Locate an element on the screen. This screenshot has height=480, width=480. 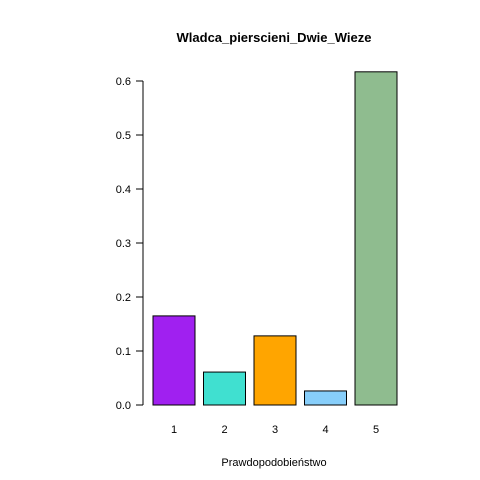
x-tick-label: 3 is located at coordinates (275, 430).